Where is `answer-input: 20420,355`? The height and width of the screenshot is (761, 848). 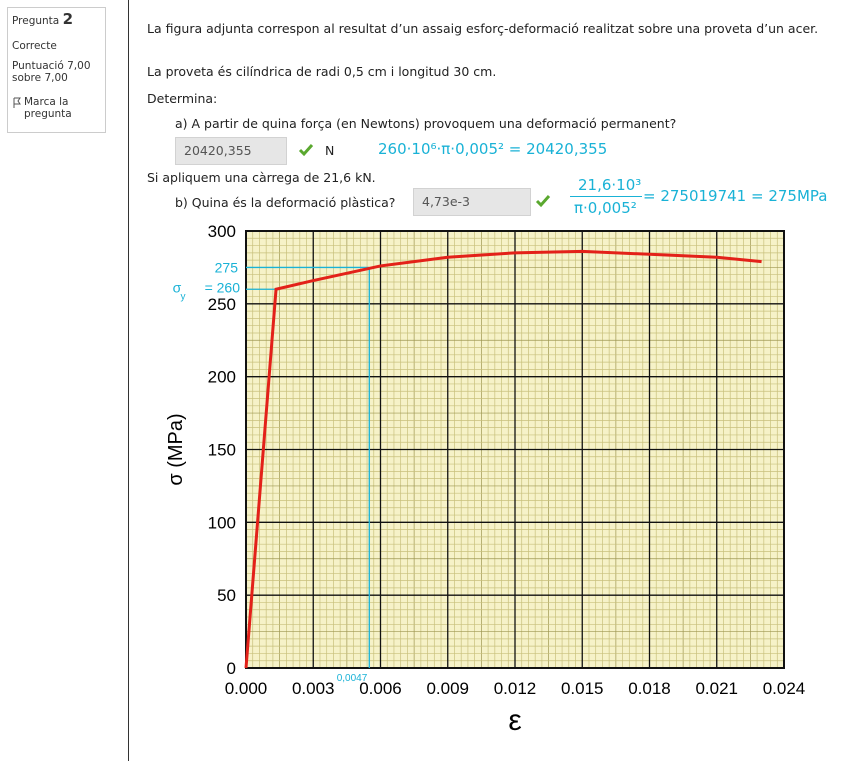
answer-input: 20420,355 is located at coordinates (231, 151).